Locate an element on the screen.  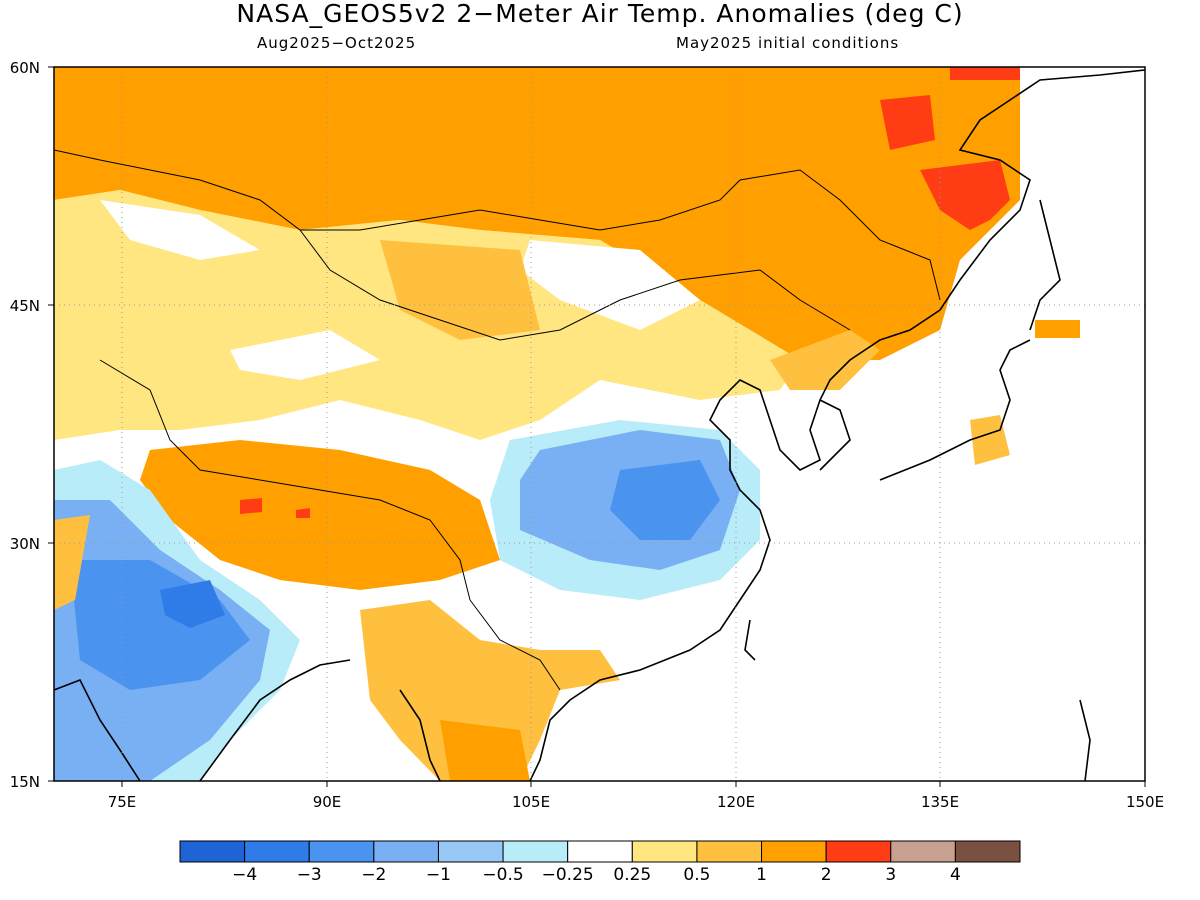
lat-label-45n: 45N is located at coordinates (25, 306).